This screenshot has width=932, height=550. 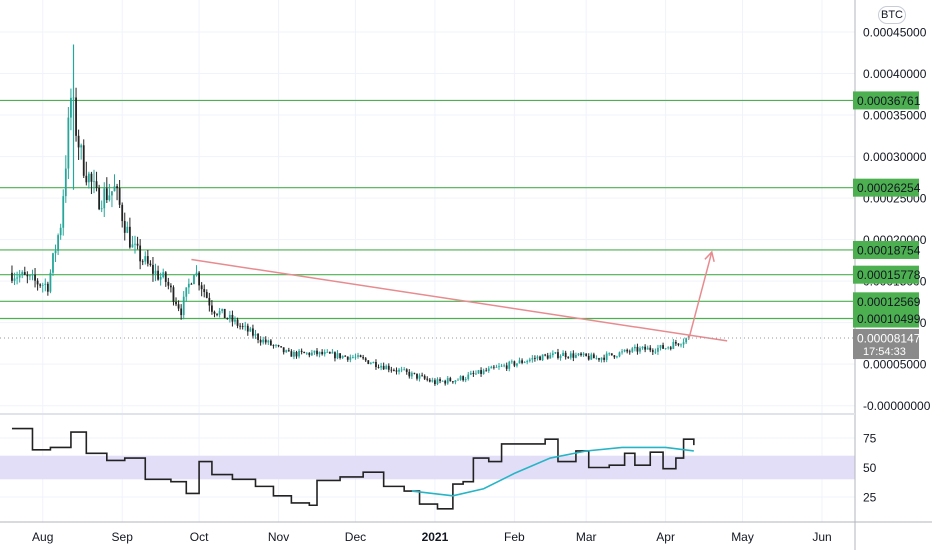 I want to click on countdown: 17:54:33, so click(x=884, y=352).